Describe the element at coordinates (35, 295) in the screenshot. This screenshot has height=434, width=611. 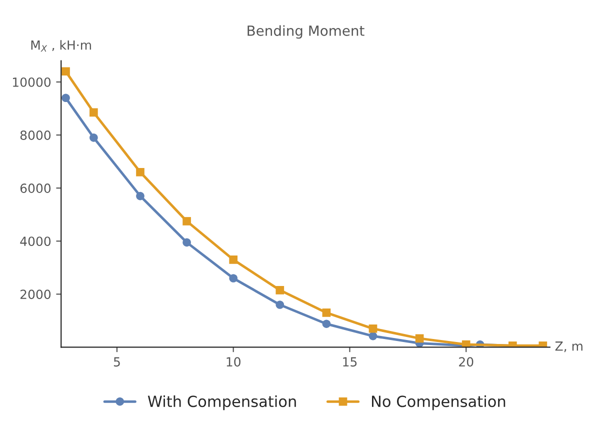
I see `y-tick-label: 2000` at that location.